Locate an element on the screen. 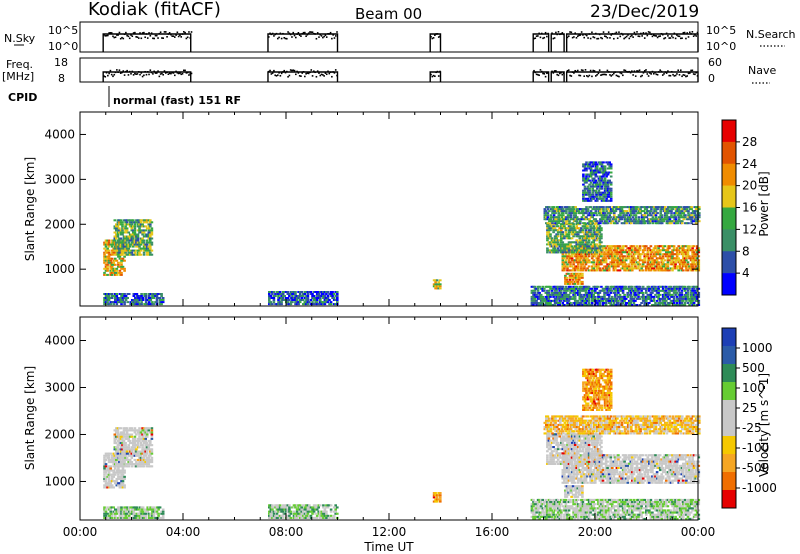 This screenshot has height=554, width=800. freq-unit-label: [MHz] is located at coordinates (18, 76).